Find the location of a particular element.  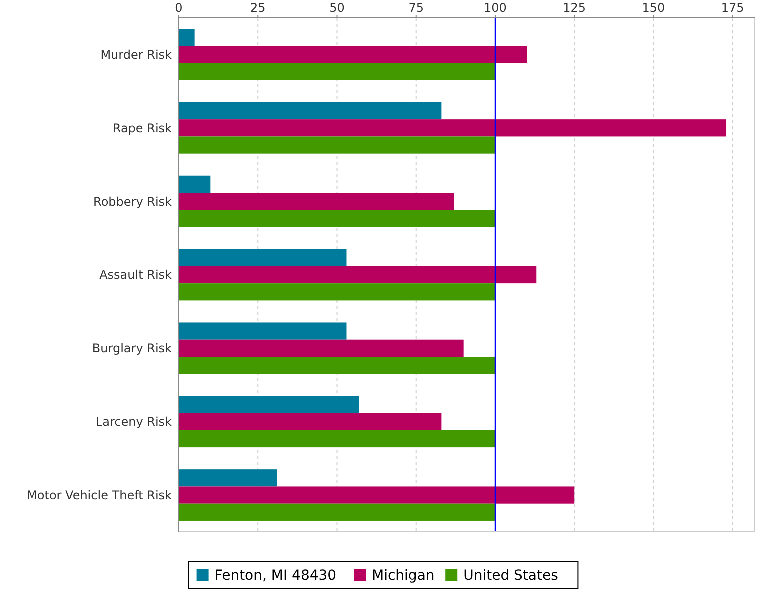

x-tick-label: 125 is located at coordinates (574, 8).